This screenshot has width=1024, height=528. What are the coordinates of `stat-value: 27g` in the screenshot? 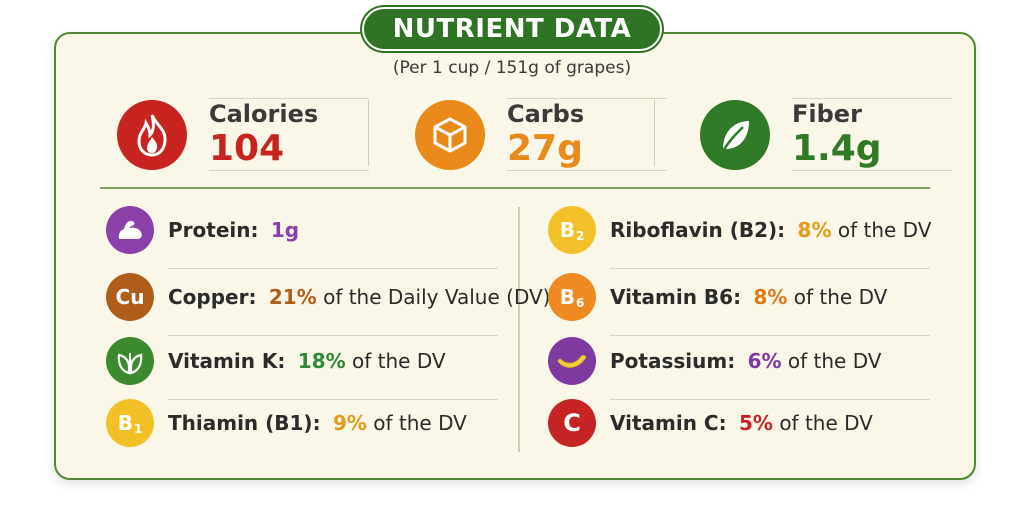 It's located at (545, 148).